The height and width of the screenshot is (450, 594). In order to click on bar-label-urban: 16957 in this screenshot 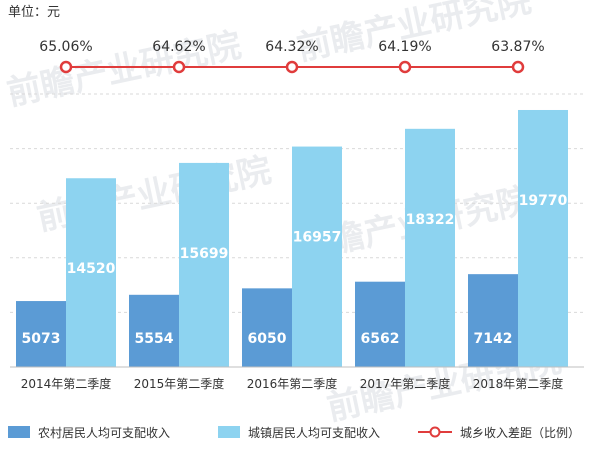, I will do `click(317, 238)`.